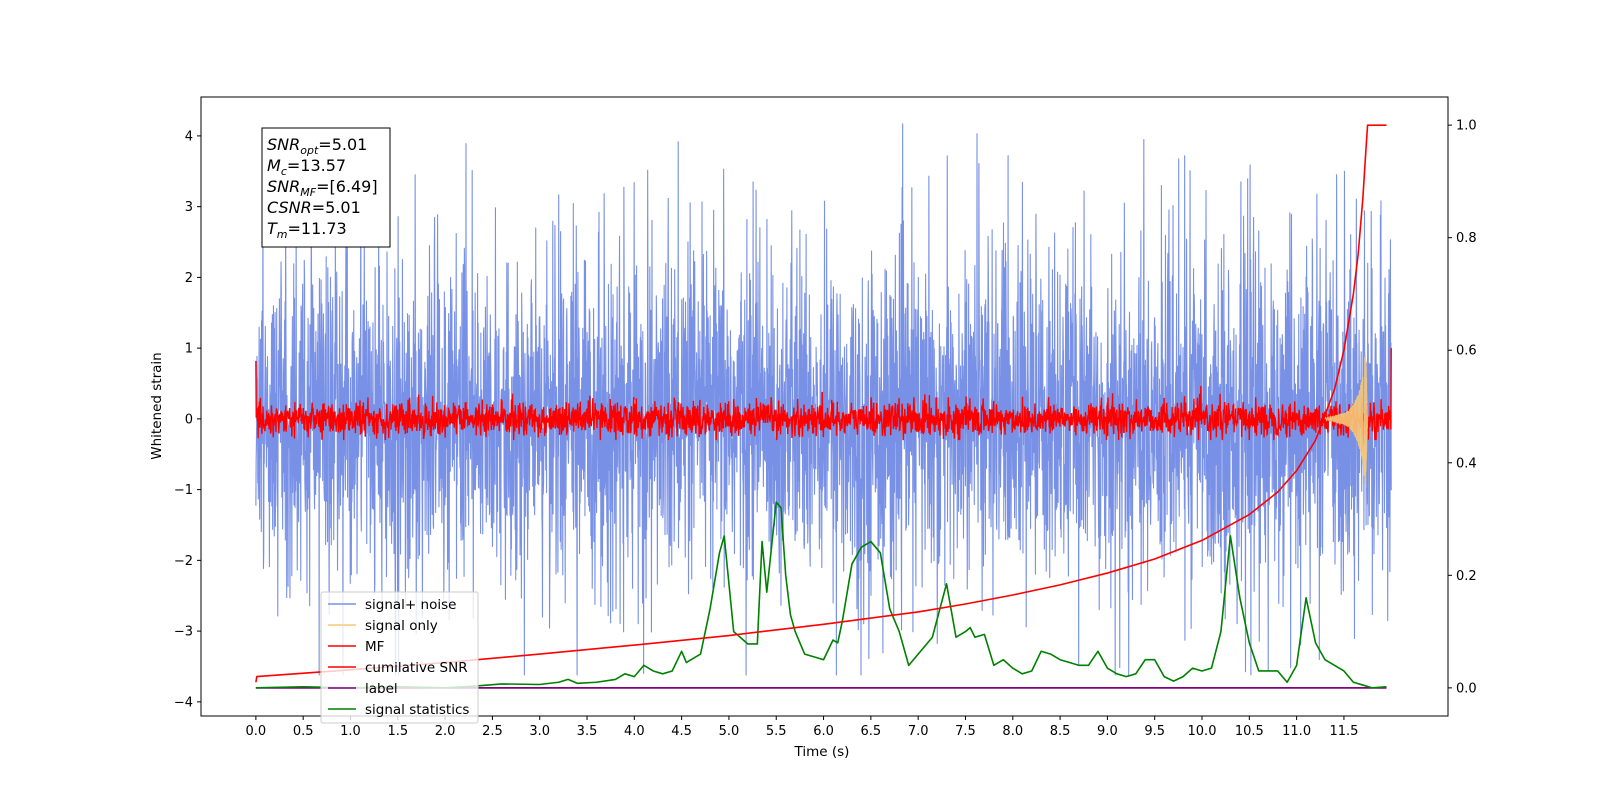  Describe the element at coordinates (1012, 731) in the screenshot. I see `x-tick-label: 8.0` at that location.